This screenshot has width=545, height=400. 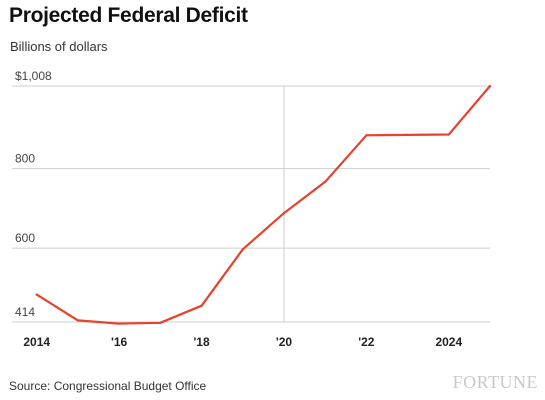 I want to click on y-axis-labels: $1,008 800 600 414, so click(x=33, y=194).